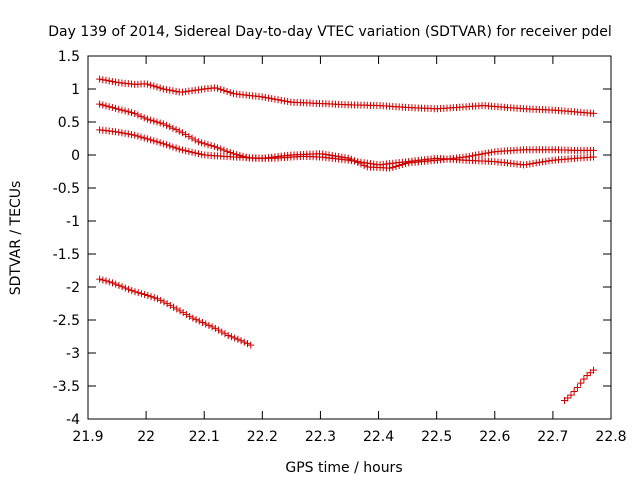  What do you see at coordinates (66, 189) in the screenshot?
I see `y-tick-label: -0.5` at bounding box center [66, 189].